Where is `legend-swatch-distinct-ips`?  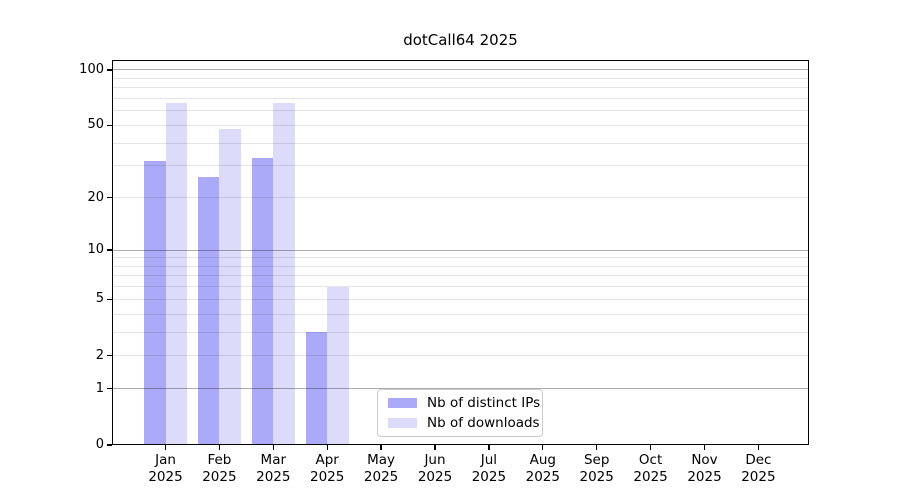
legend-swatch-distinct-ips is located at coordinates (402, 403).